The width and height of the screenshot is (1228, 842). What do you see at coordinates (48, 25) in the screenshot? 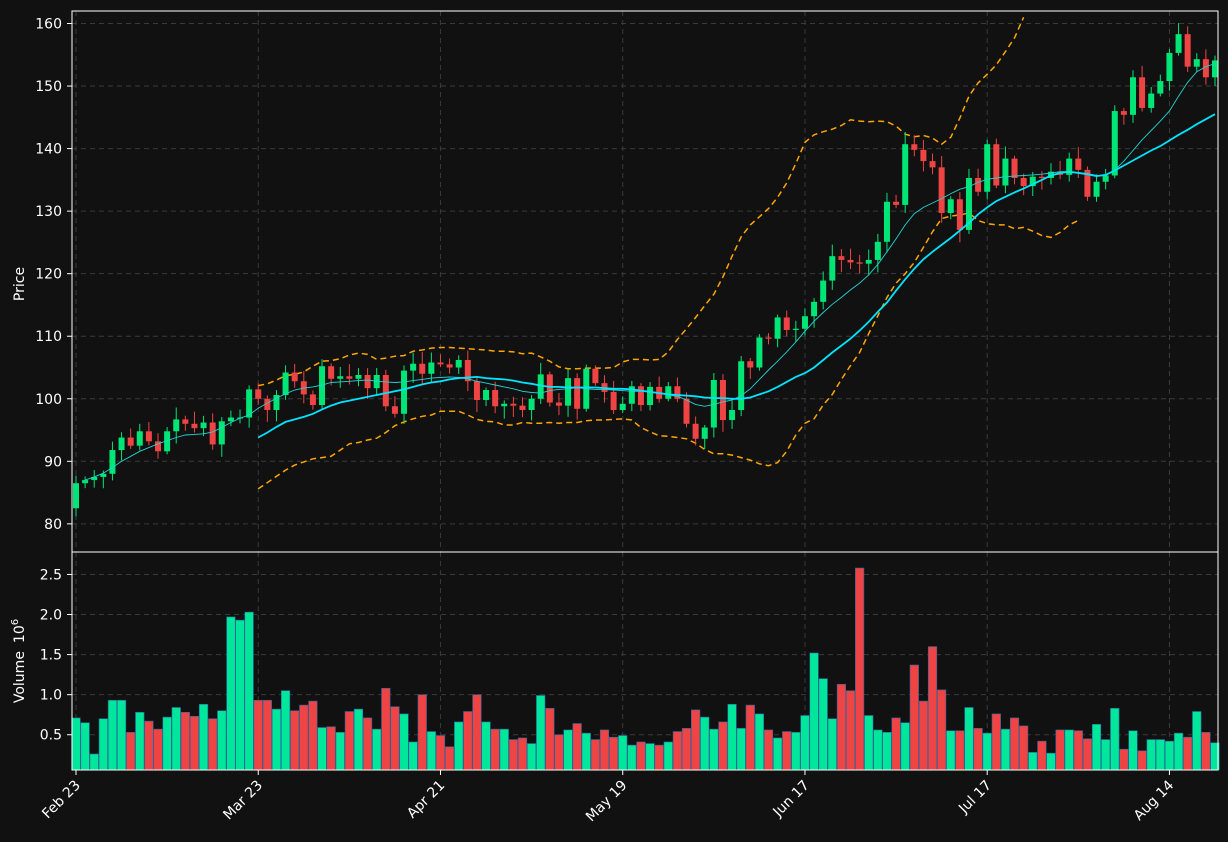
I see `price-y-tick-label: 160` at bounding box center [48, 25].